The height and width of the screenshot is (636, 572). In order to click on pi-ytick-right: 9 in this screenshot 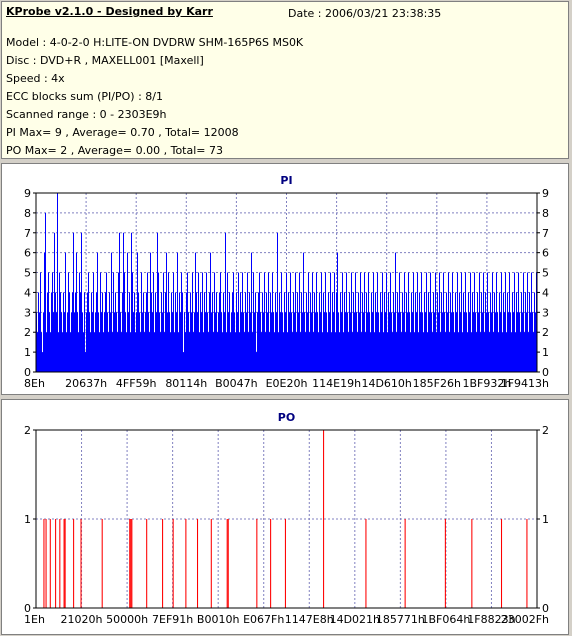, I will do `click(545, 193)`.